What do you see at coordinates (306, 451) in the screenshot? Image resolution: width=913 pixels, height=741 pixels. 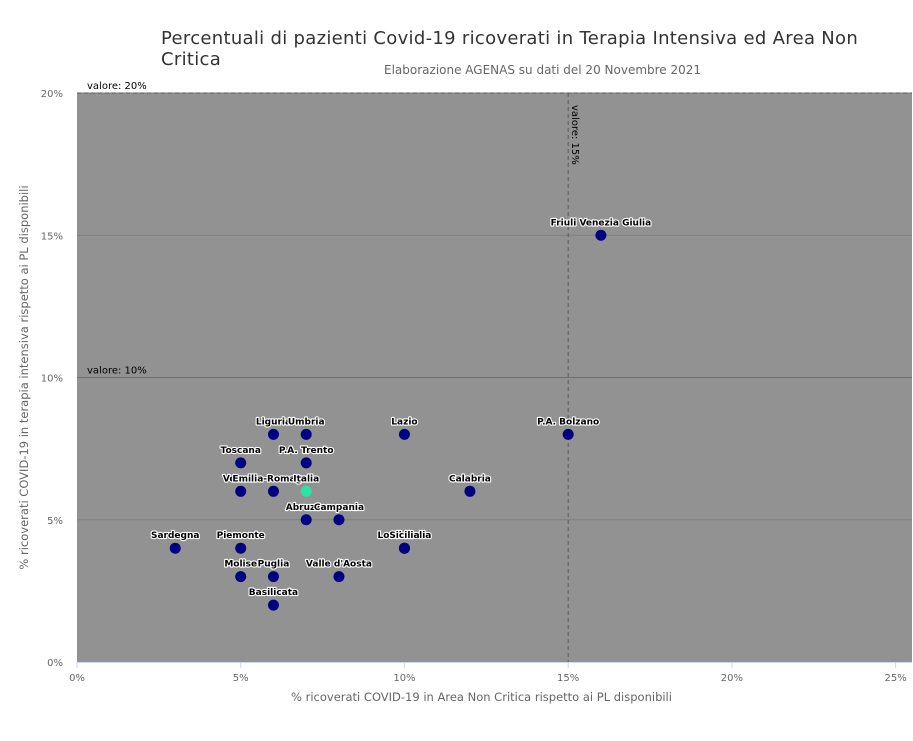 I see `data-label: P.A. Trento` at bounding box center [306, 451].